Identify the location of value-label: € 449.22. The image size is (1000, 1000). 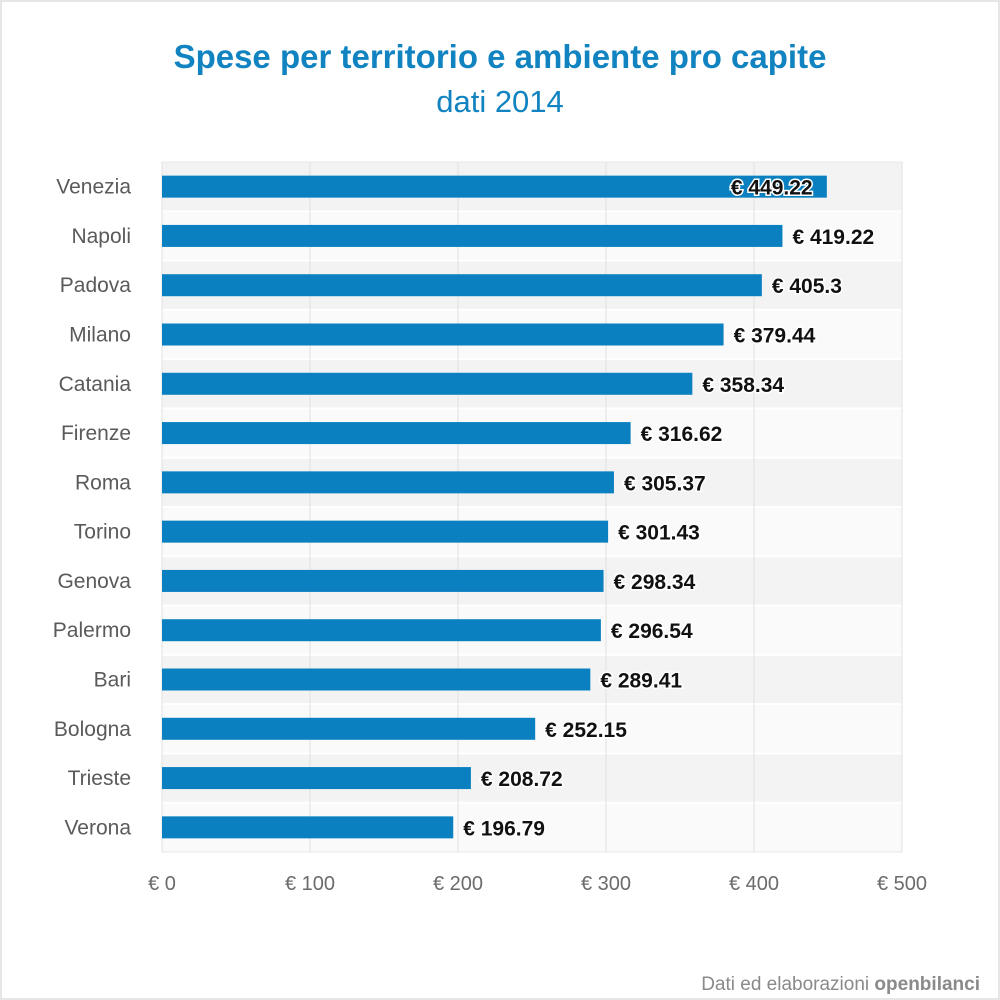
(772, 188).